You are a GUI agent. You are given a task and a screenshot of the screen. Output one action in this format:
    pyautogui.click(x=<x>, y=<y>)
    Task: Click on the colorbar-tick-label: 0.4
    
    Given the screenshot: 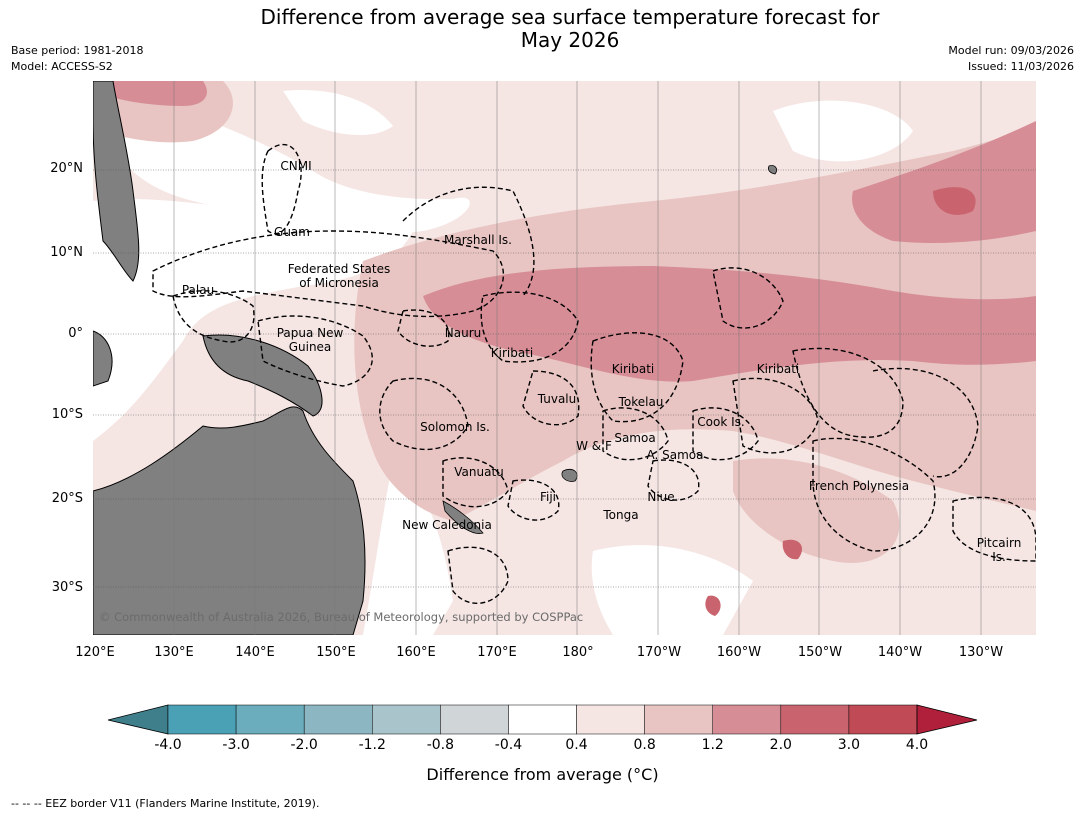 What is the action you would take?
    pyautogui.click(x=576, y=745)
    